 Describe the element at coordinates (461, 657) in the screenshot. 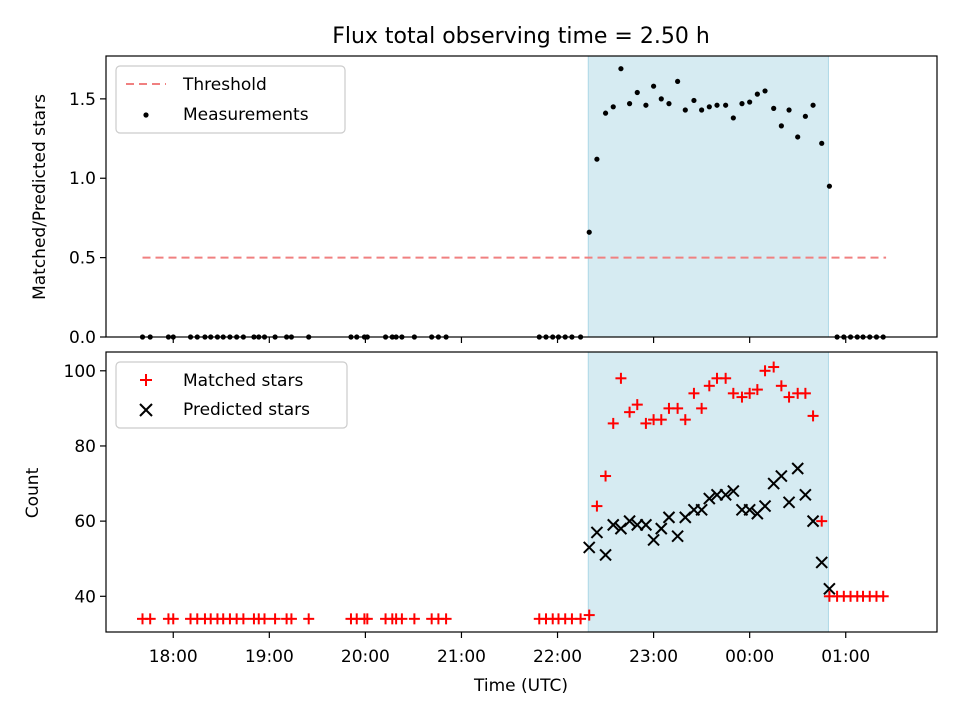

I see `x-tick-label: 21:00` at that location.